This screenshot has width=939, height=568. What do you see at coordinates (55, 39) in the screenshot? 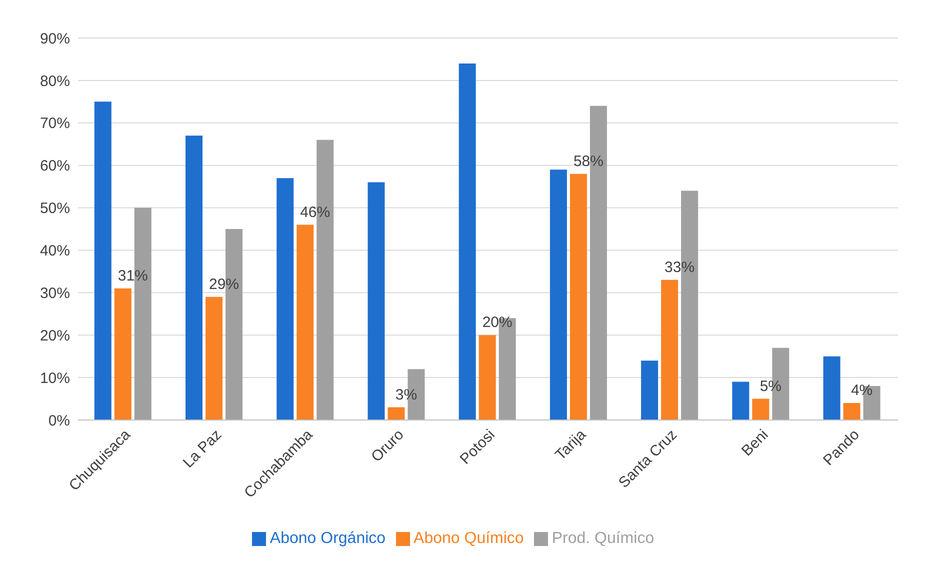
I see `y-tick-label: 90%` at bounding box center [55, 39].